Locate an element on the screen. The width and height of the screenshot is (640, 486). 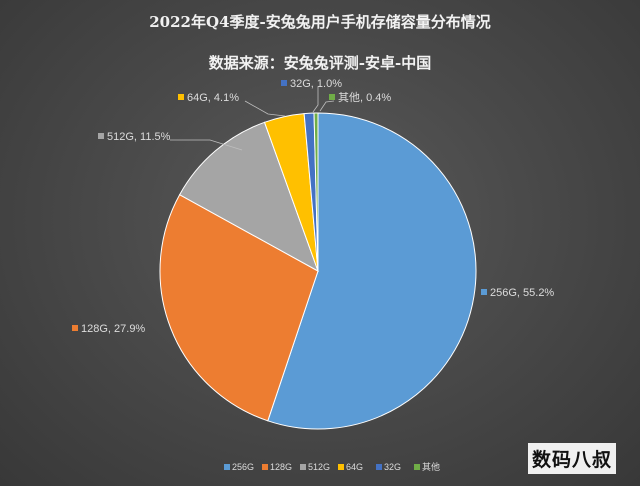
leader-line-其他 is located at coordinates (327, 106).